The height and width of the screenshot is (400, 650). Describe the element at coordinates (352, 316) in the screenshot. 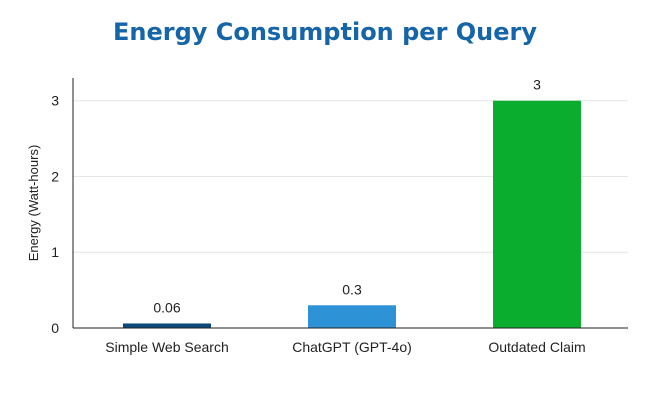

I see `bar-chatgpt-gpt-4o` at that location.